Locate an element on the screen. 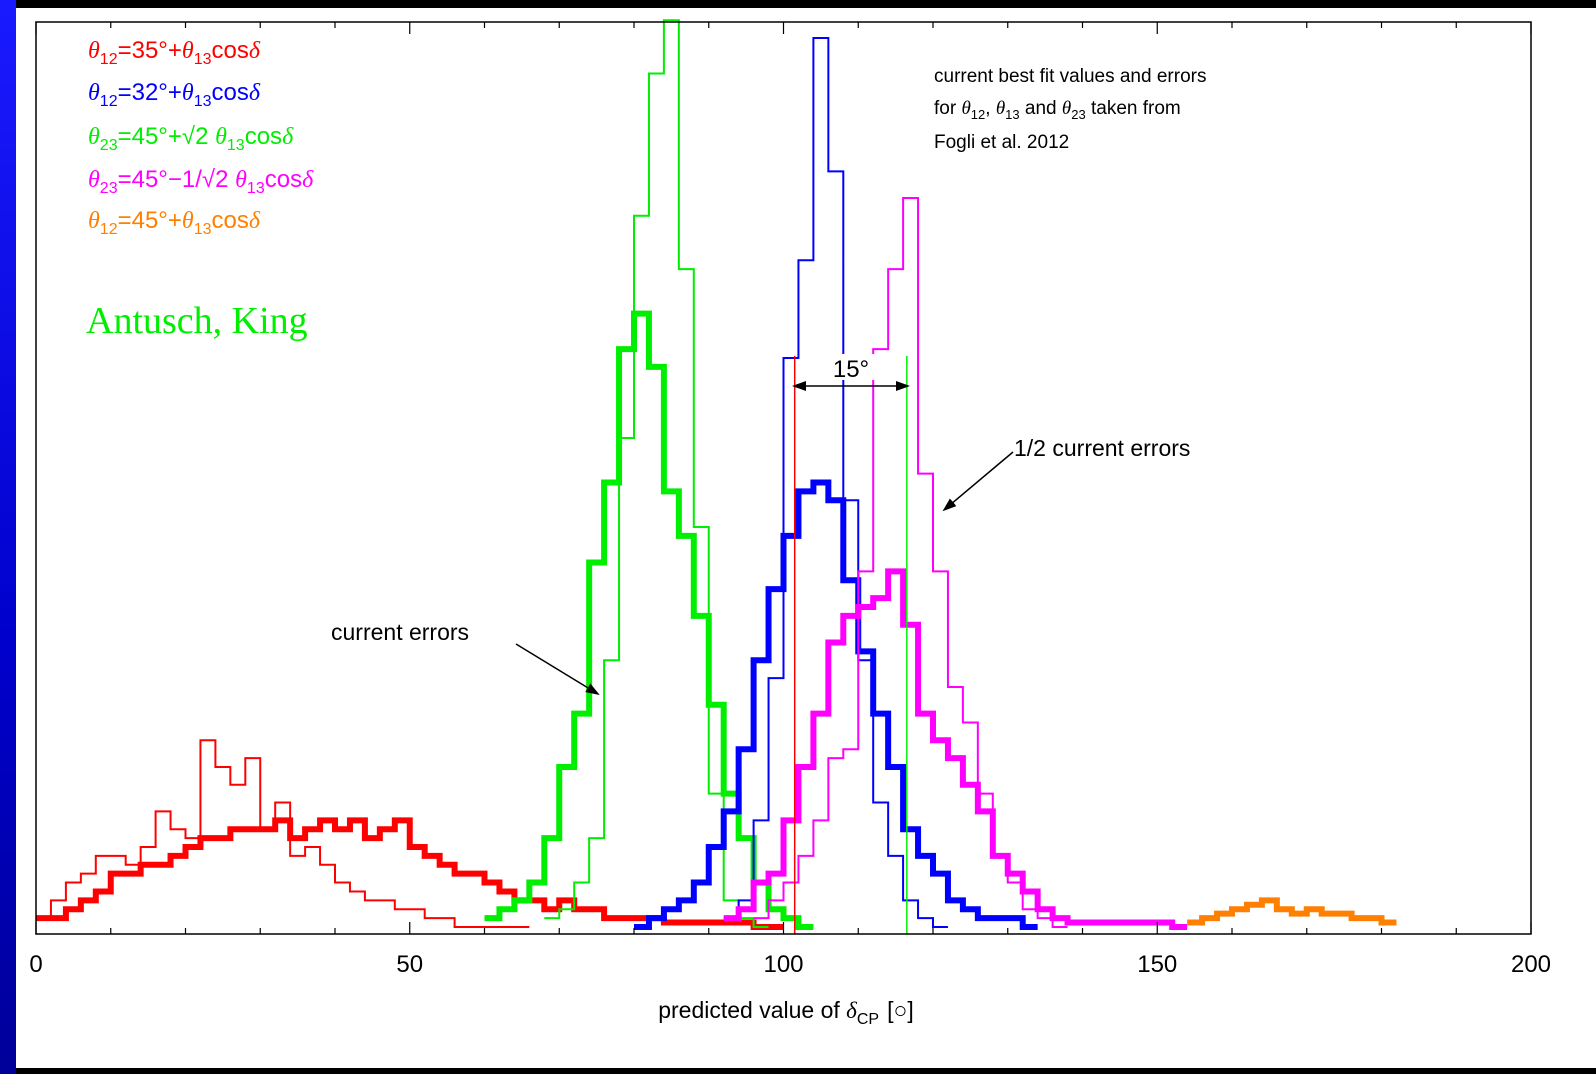 The height and width of the screenshot is (1074, 1596). credit-text: Antusch, King is located at coordinates (197, 321).